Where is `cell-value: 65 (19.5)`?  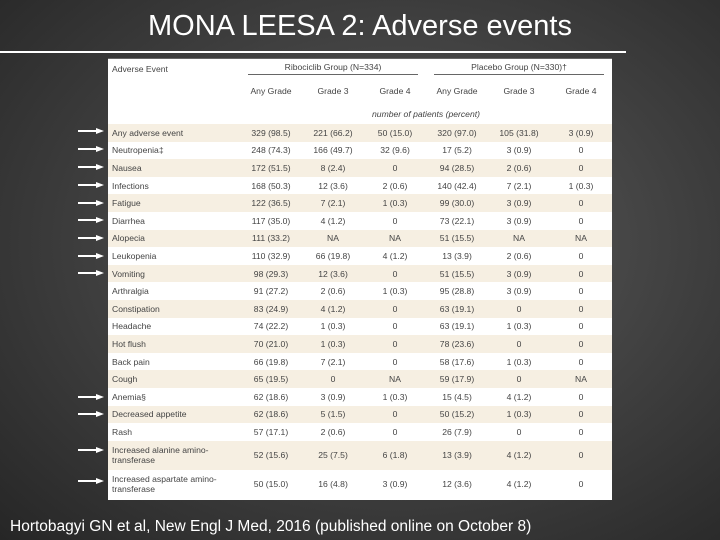 cell-value: 65 (19.5) is located at coordinates (271, 379).